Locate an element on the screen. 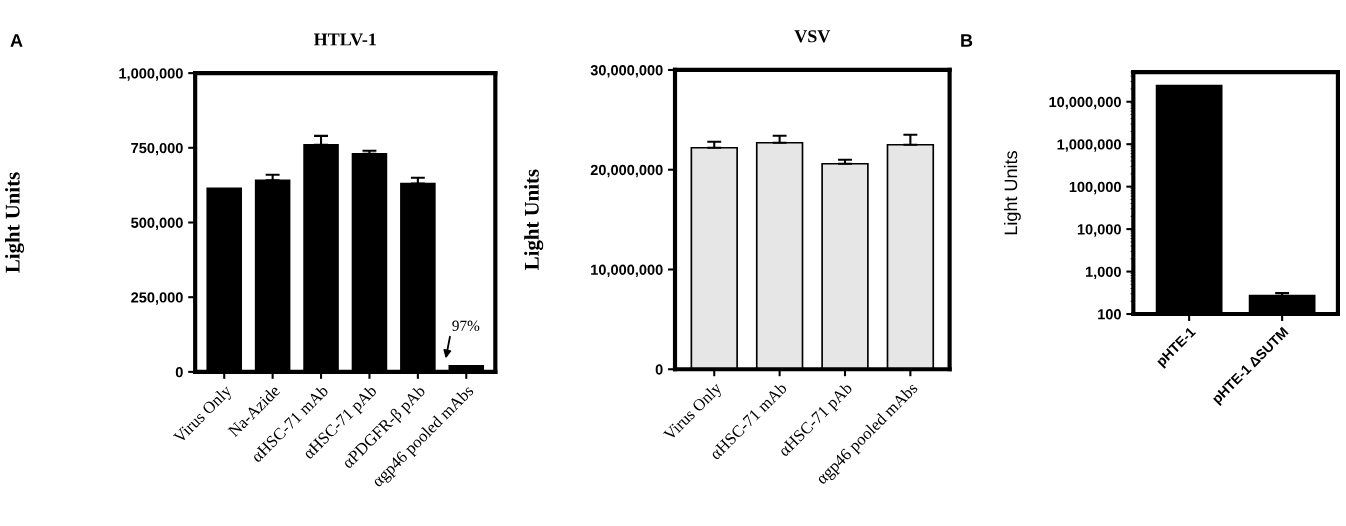 The height and width of the screenshot is (526, 1346). y-tick-label: 750,000 is located at coordinates (157, 149).